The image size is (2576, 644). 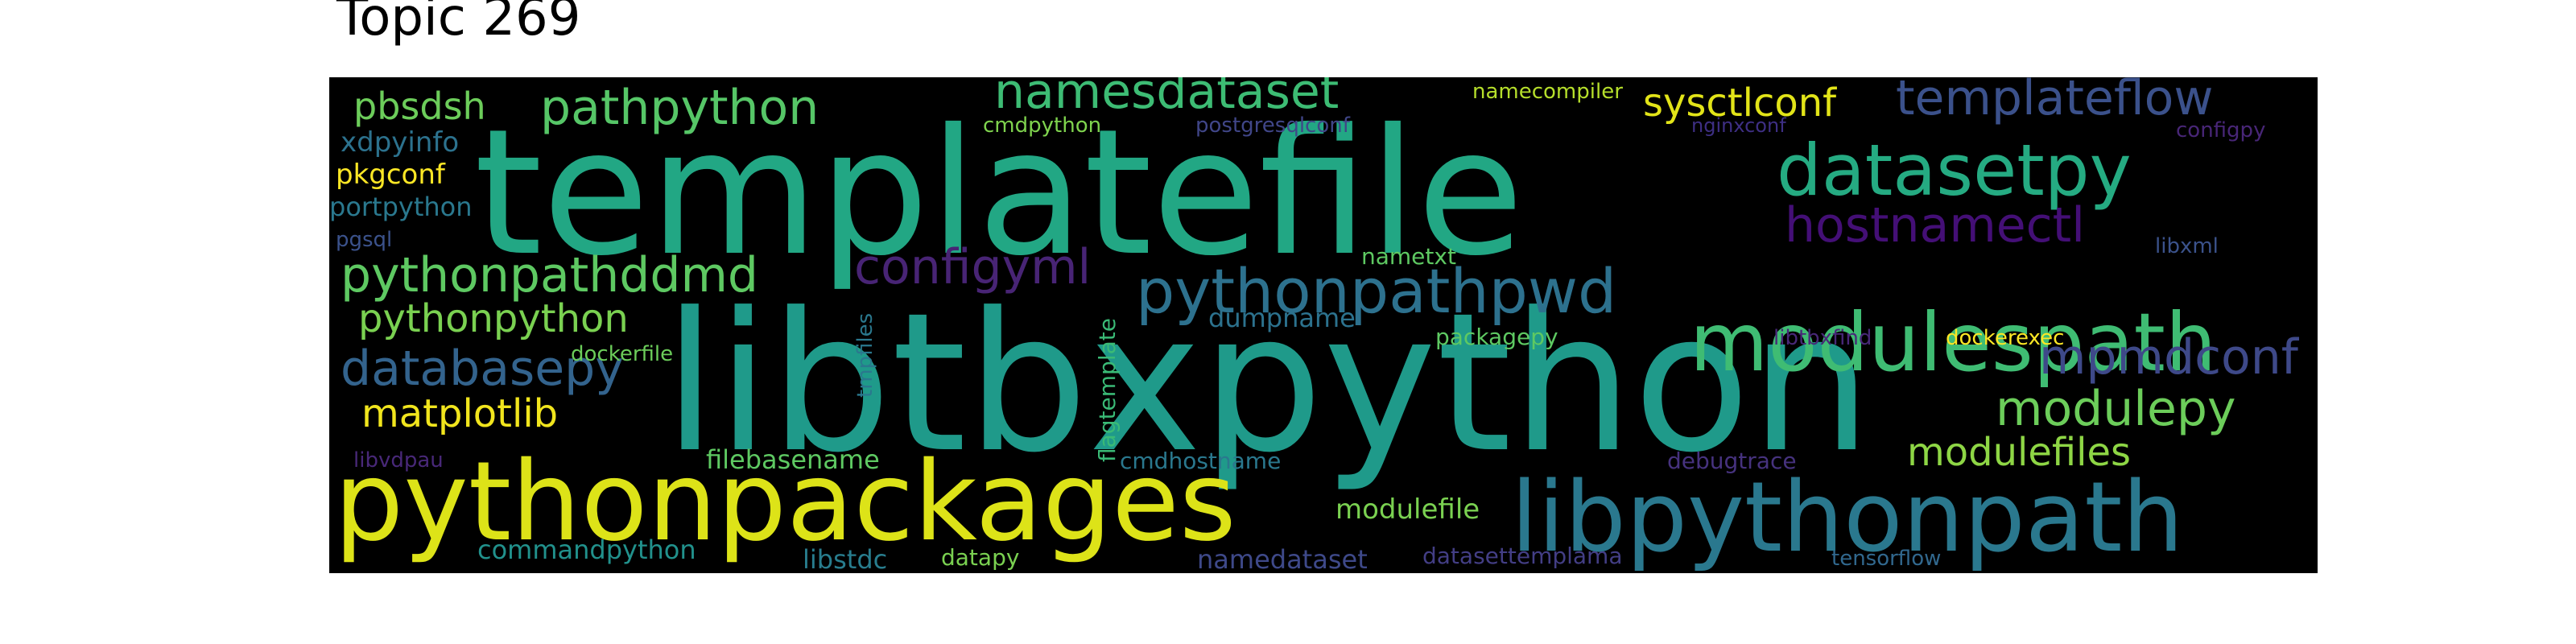 I want to click on word-pythonpathddmd: pythonpathddmd, so click(x=549, y=275).